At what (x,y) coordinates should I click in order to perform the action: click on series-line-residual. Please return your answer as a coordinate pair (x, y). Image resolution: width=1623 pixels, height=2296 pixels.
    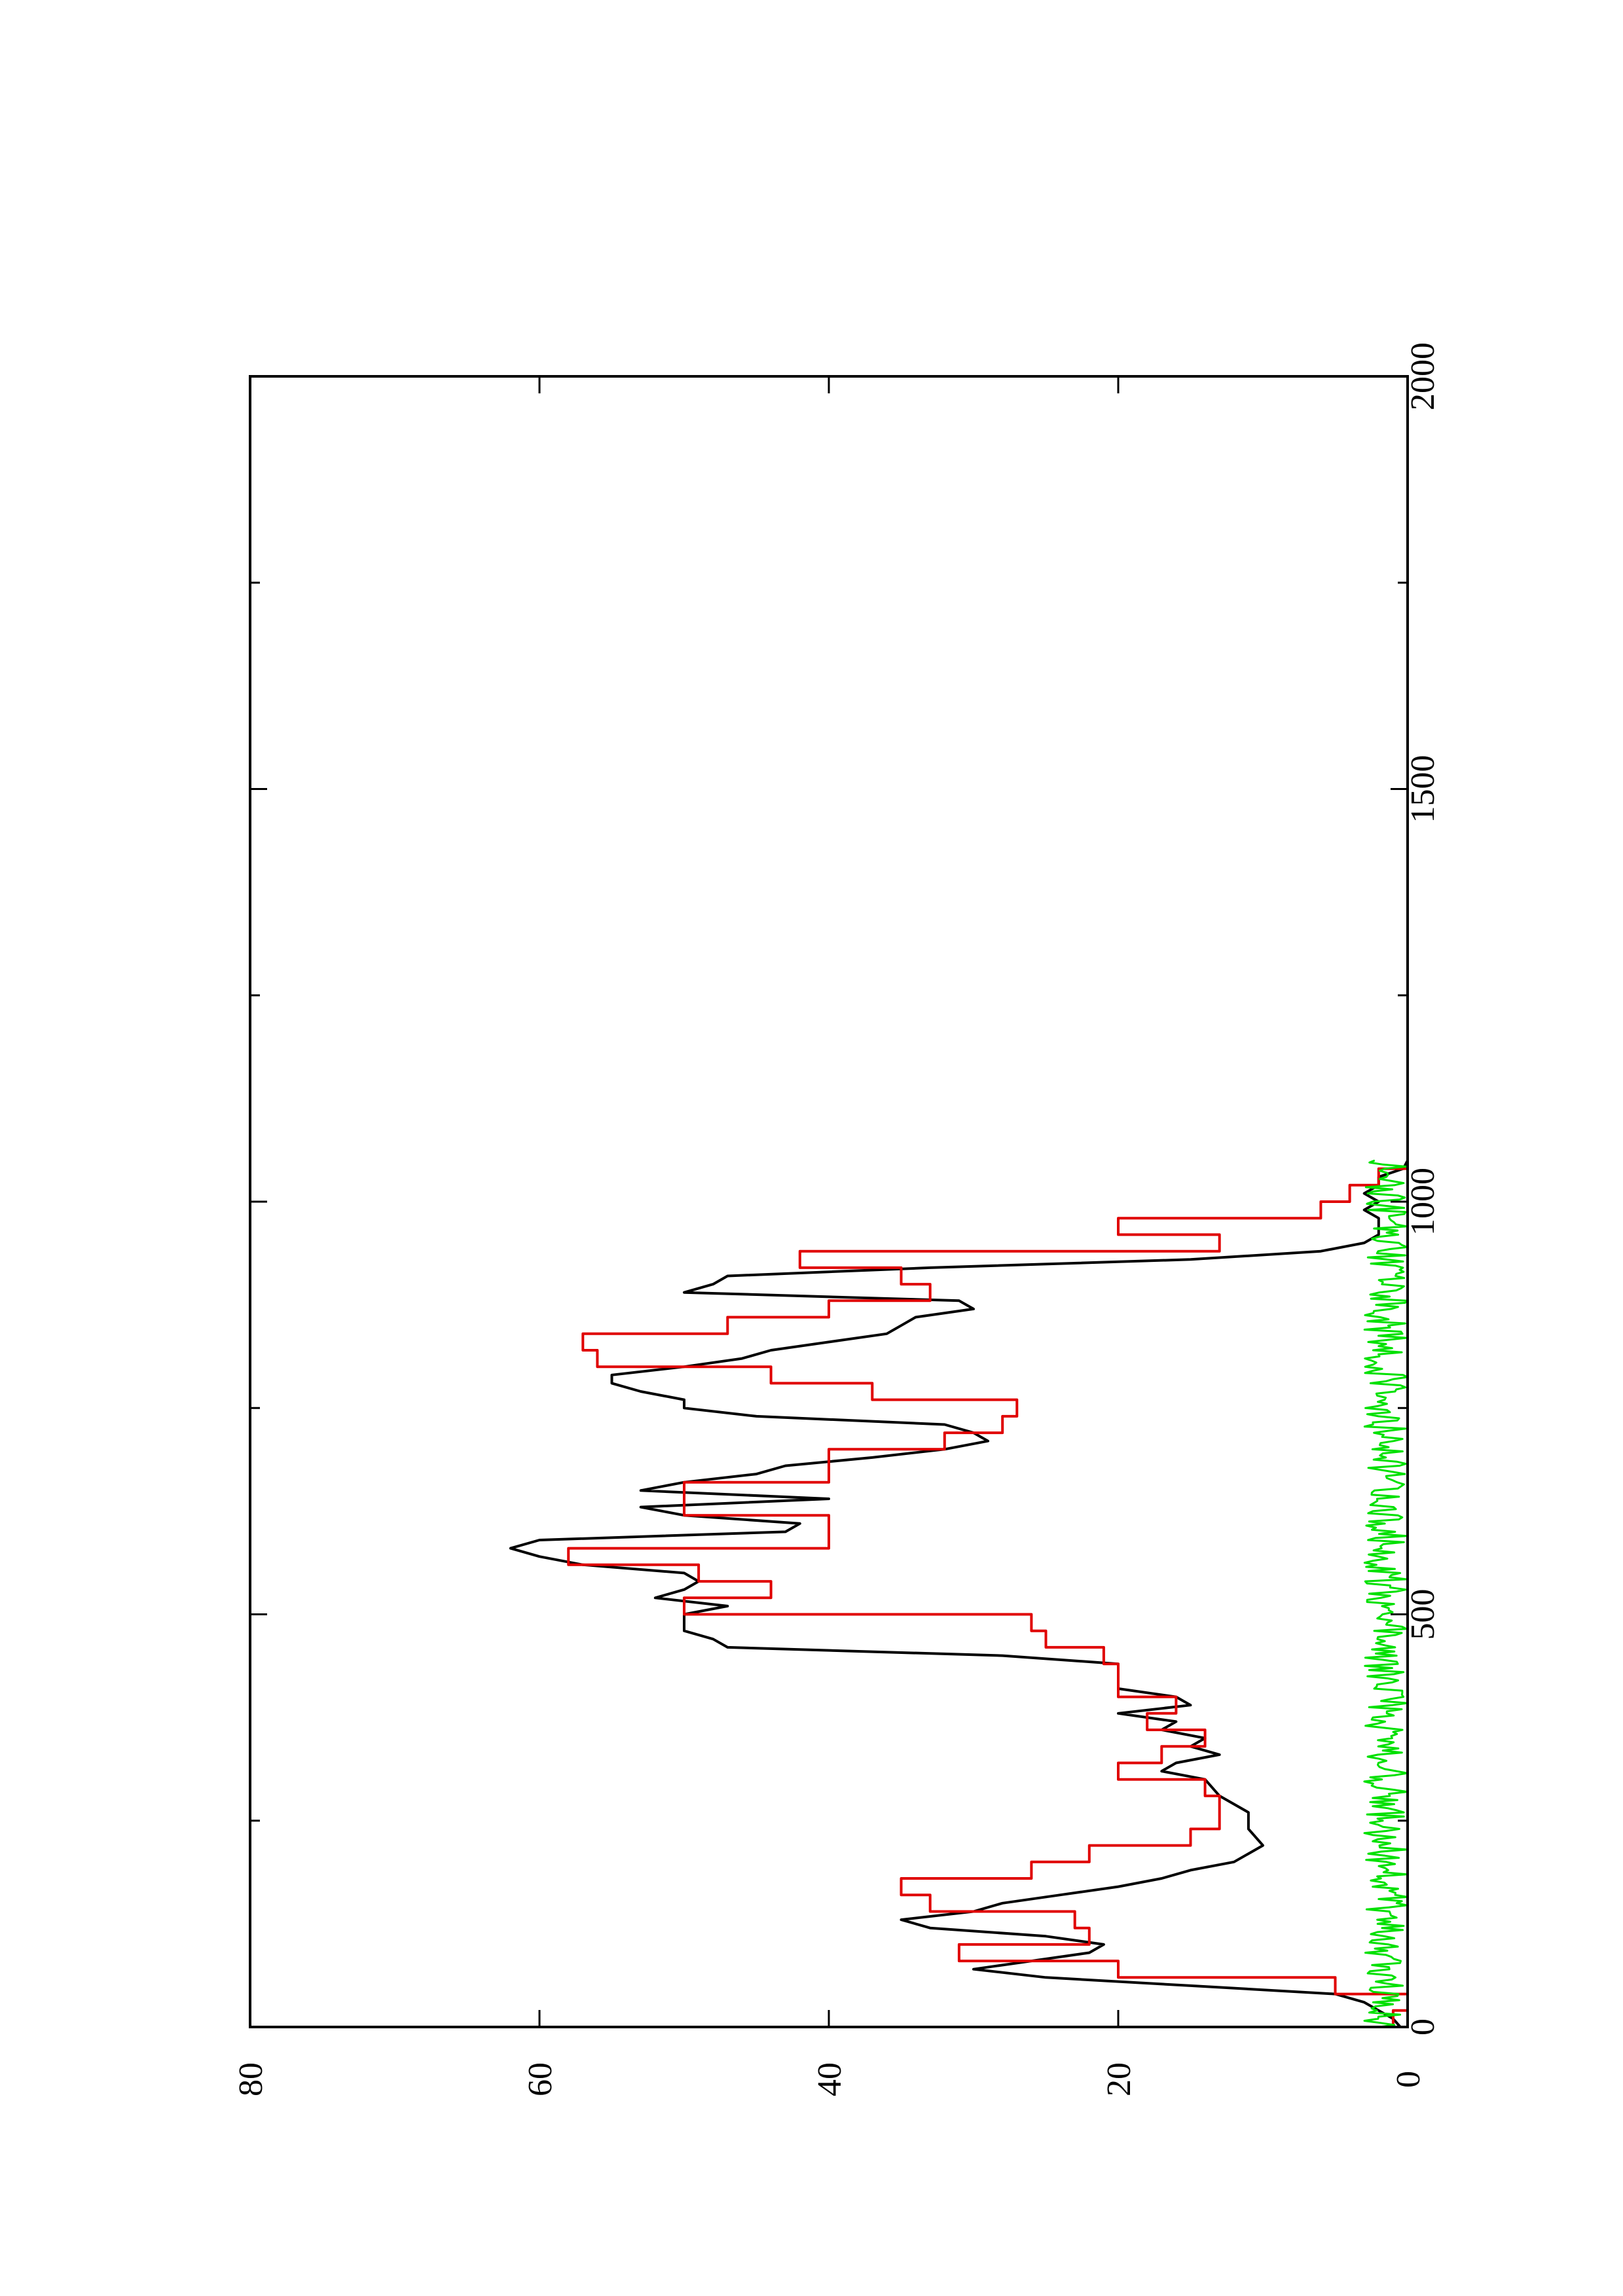
    Looking at the image, I should click on (1386, 1594).